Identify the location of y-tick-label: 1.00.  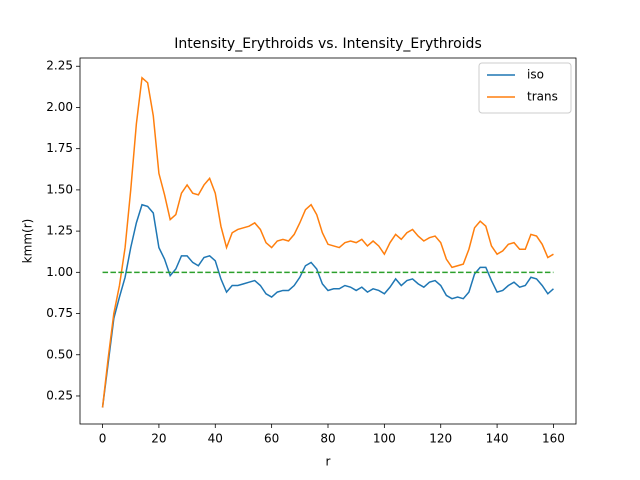
(59, 272).